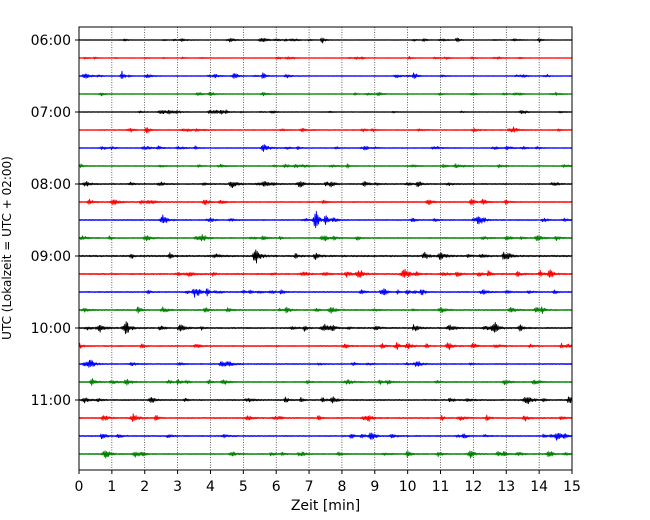 The image size is (650, 520). Describe the element at coordinates (408, 487) in the screenshot. I see `x-tick-label: 10` at that location.